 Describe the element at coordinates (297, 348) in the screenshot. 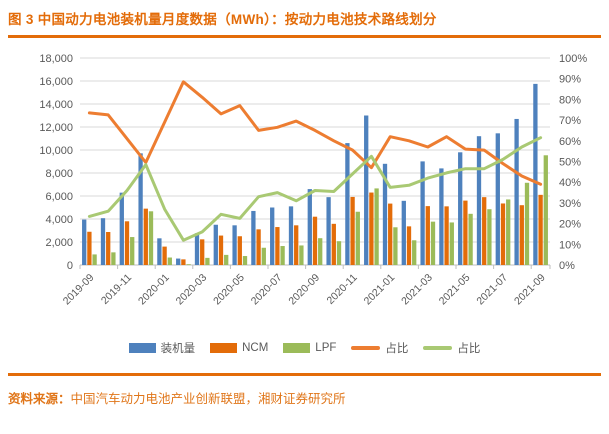

I see `legend-swatch-lpf` at that location.